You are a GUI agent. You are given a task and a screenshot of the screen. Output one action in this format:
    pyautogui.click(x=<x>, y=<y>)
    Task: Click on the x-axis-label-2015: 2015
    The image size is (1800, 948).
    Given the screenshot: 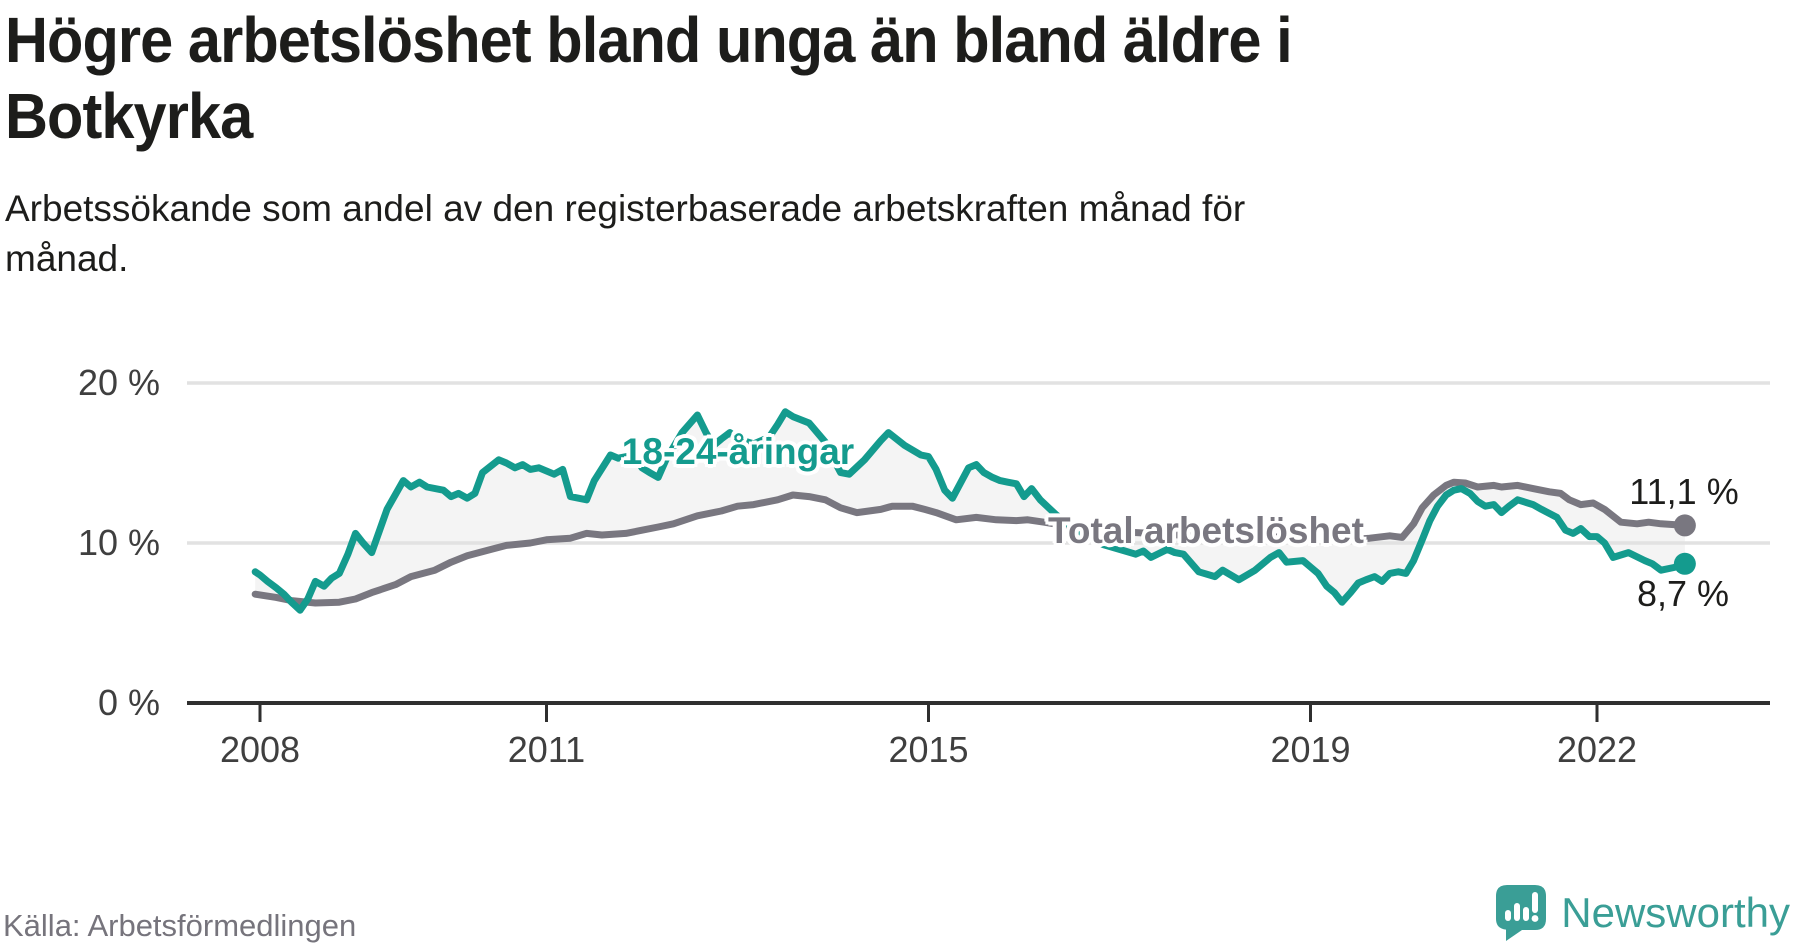 What is the action you would take?
    pyautogui.click(x=928, y=749)
    